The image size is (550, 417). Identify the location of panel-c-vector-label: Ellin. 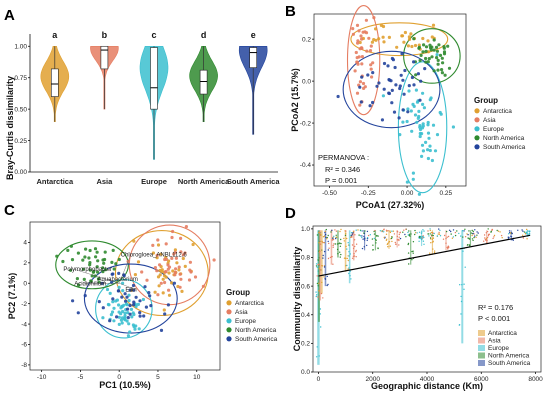
(130, 290).